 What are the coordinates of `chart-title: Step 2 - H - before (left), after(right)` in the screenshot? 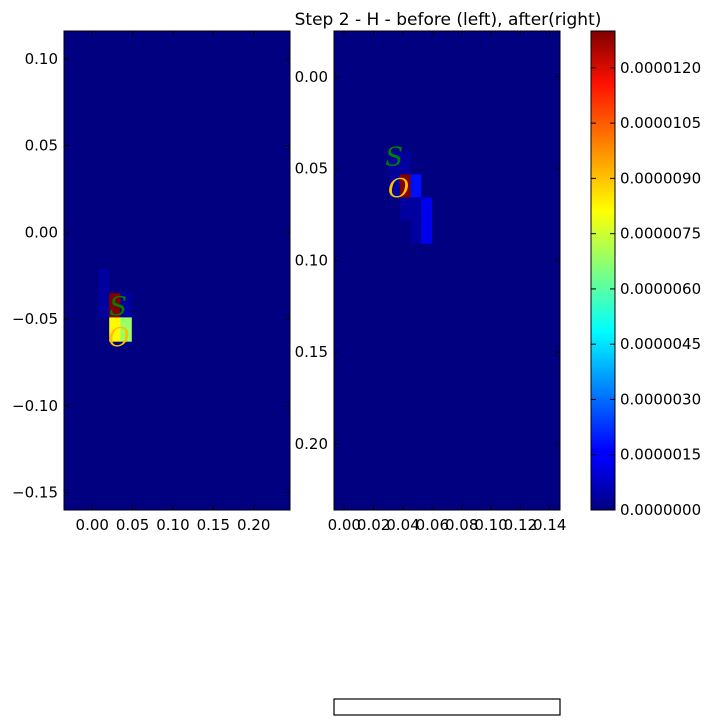 It's located at (448, 20).